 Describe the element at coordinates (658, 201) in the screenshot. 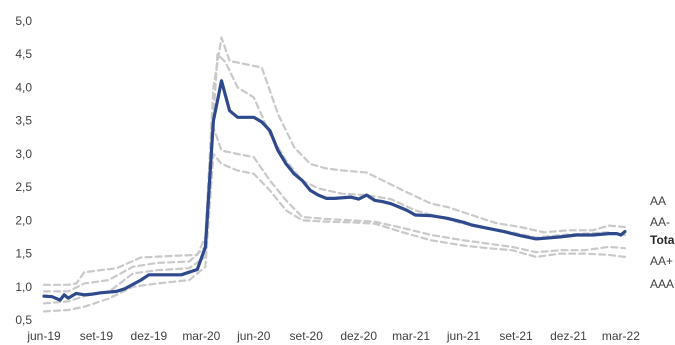

I see `series-label: AA` at that location.